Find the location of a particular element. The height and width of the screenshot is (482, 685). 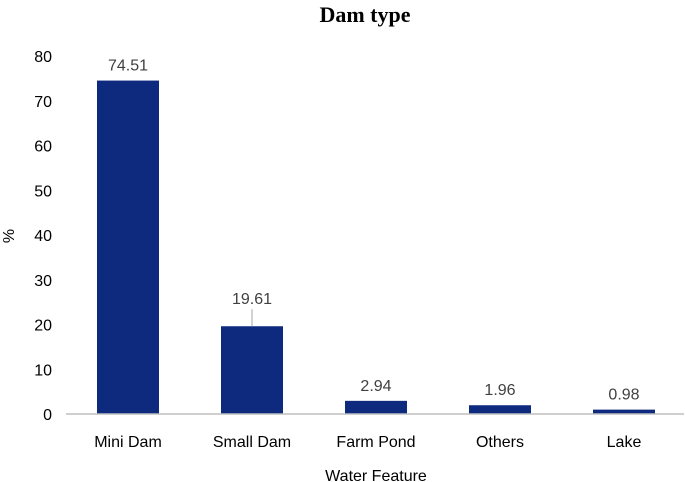

category-label: Small Dam is located at coordinates (252, 442).